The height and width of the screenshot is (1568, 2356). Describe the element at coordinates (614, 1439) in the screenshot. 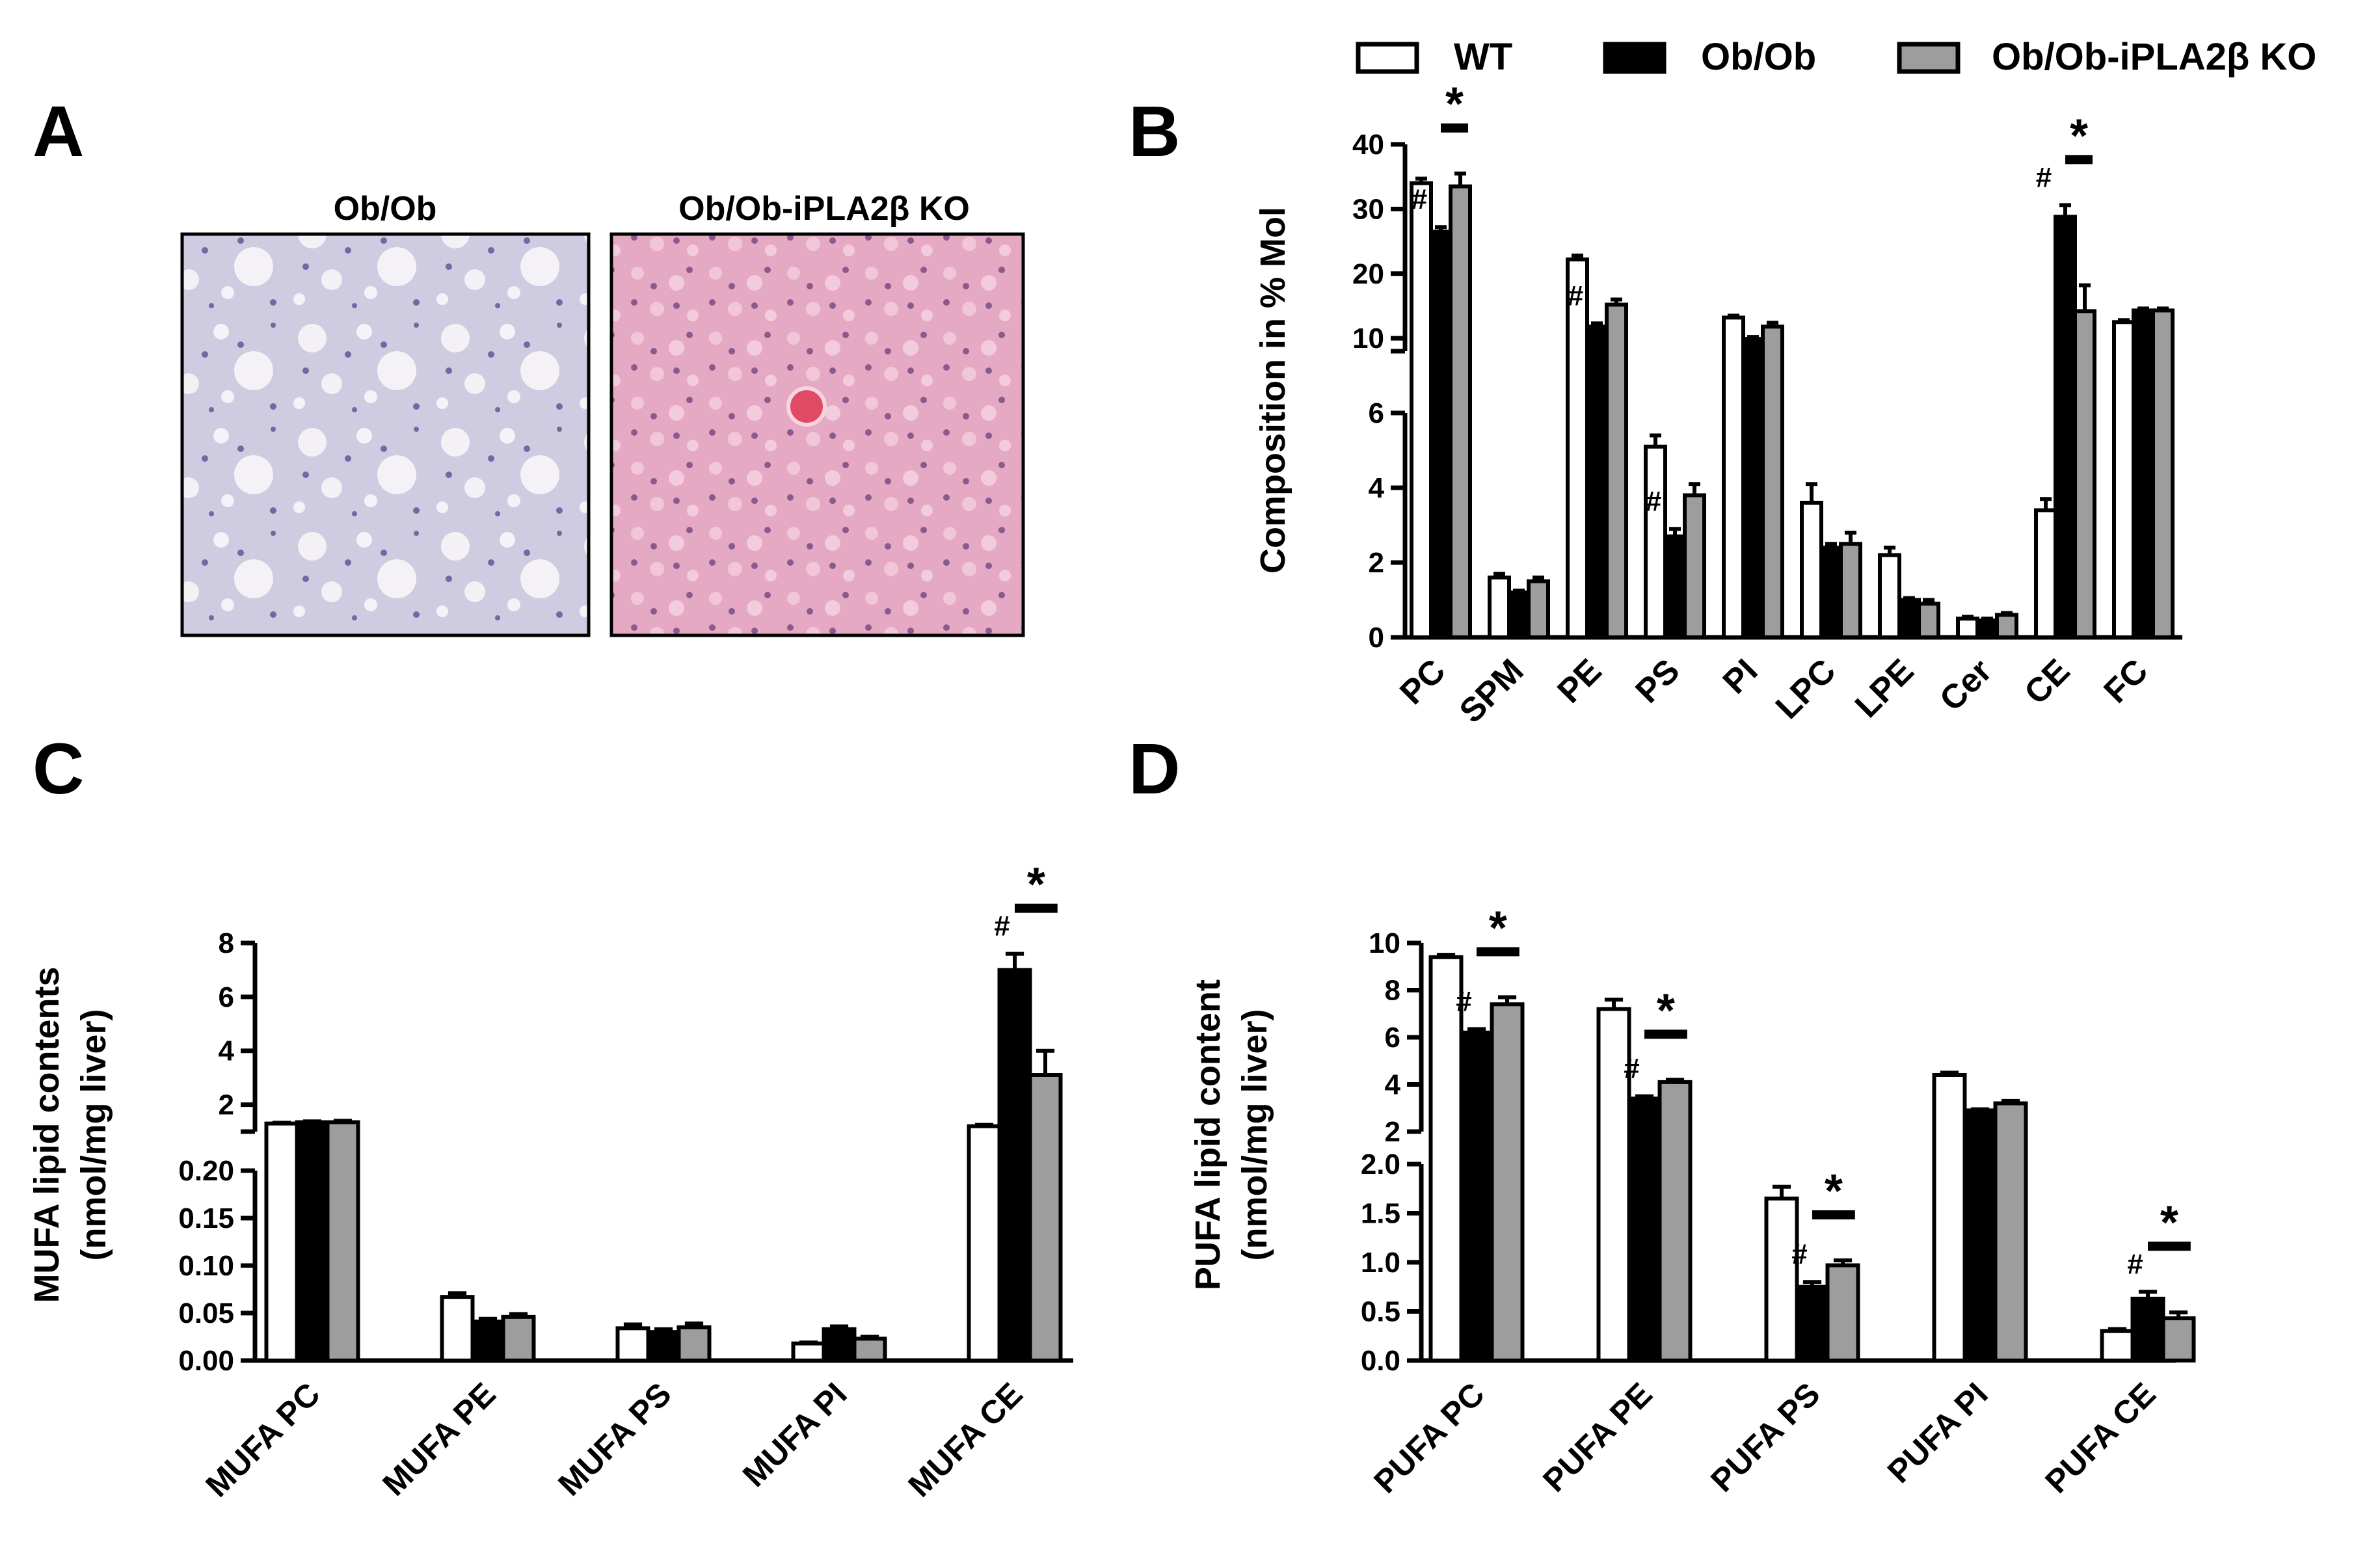

I see `x-tick-label-mufa-ps: MUFA PS` at that location.